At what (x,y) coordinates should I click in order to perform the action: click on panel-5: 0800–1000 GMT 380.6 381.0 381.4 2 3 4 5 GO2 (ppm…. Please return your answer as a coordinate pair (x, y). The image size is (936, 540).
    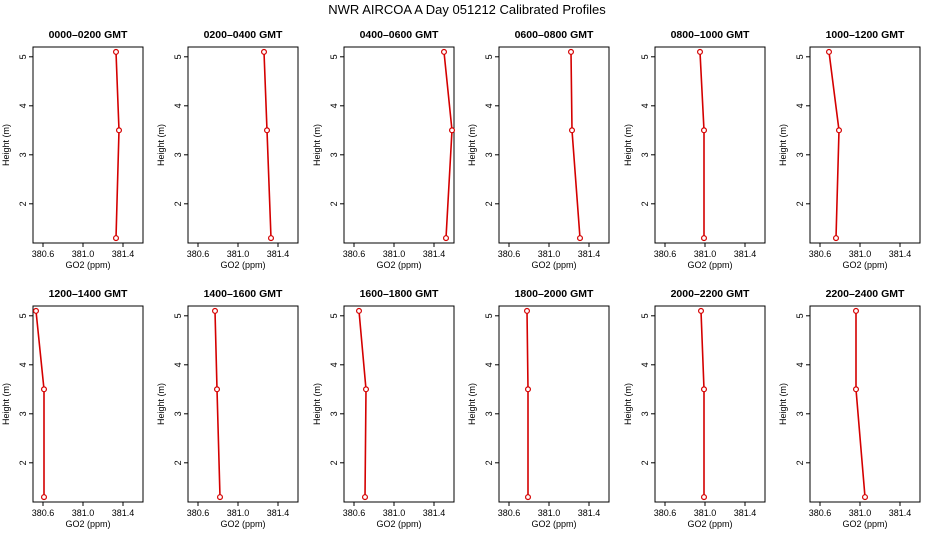
    Looking at the image, I should click on (694, 149).